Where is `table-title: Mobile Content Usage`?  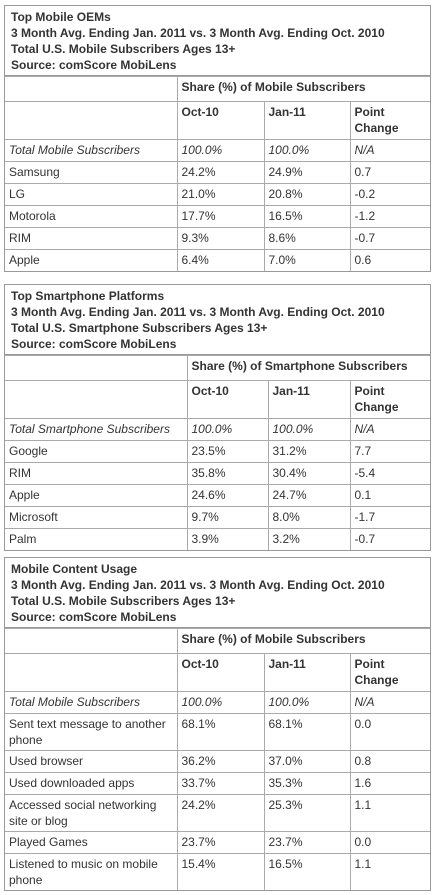 table-title: Mobile Content Usage is located at coordinates (74, 569).